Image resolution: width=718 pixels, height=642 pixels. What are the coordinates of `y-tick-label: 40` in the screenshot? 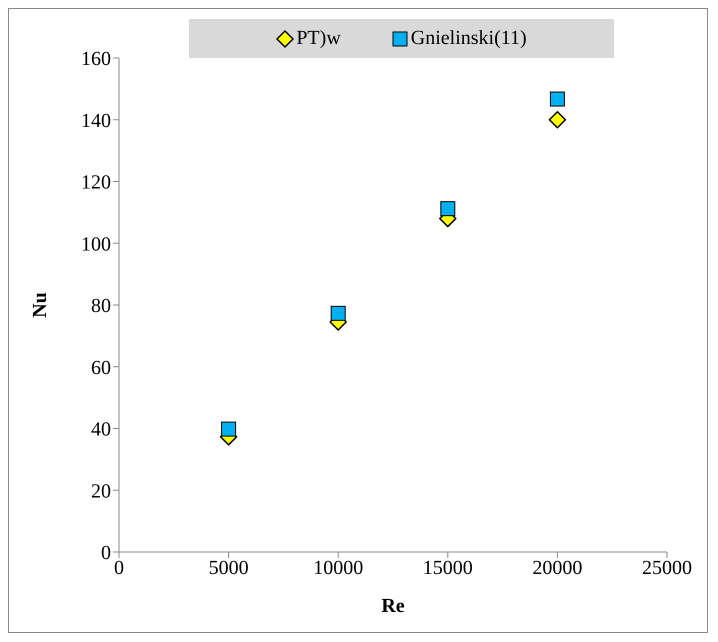 It's located at (101, 429).